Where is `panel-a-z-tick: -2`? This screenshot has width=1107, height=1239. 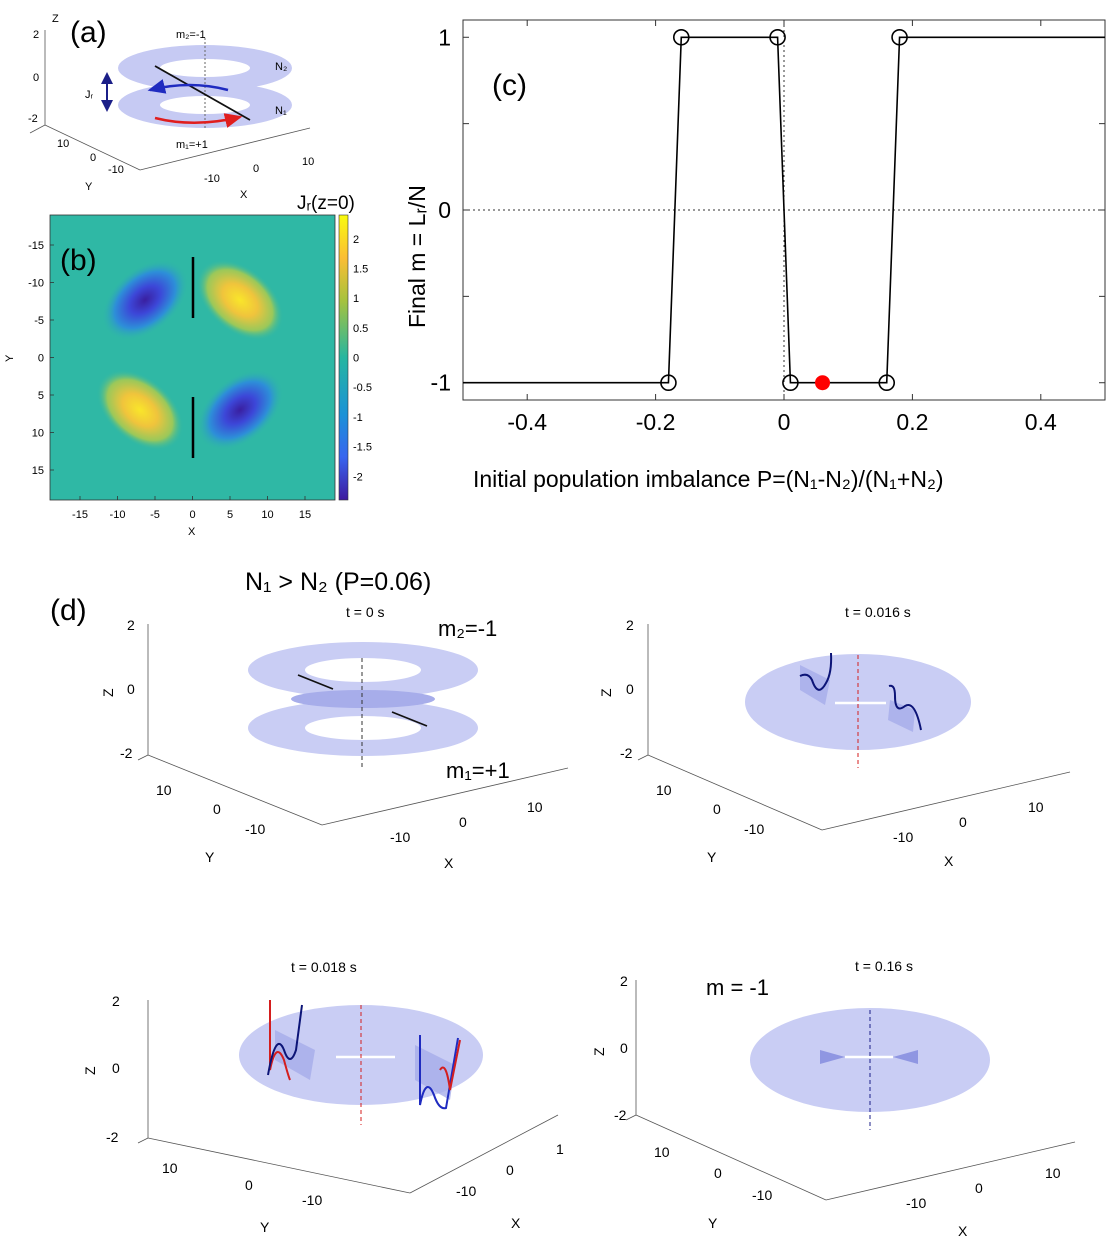
panel-a-z-tick: -2 is located at coordinates (33, 119).